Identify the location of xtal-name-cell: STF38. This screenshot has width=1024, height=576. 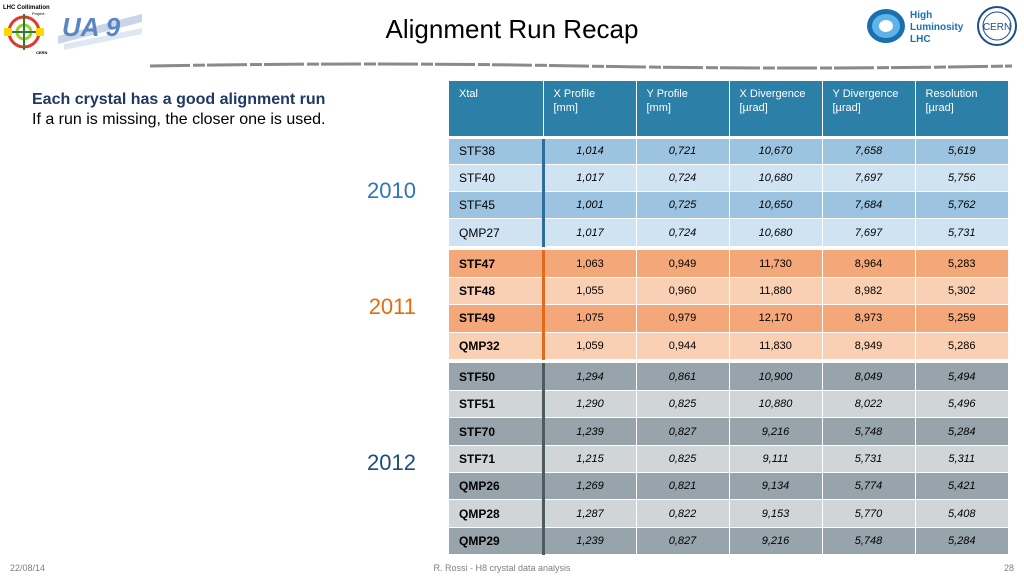
(497, 151).